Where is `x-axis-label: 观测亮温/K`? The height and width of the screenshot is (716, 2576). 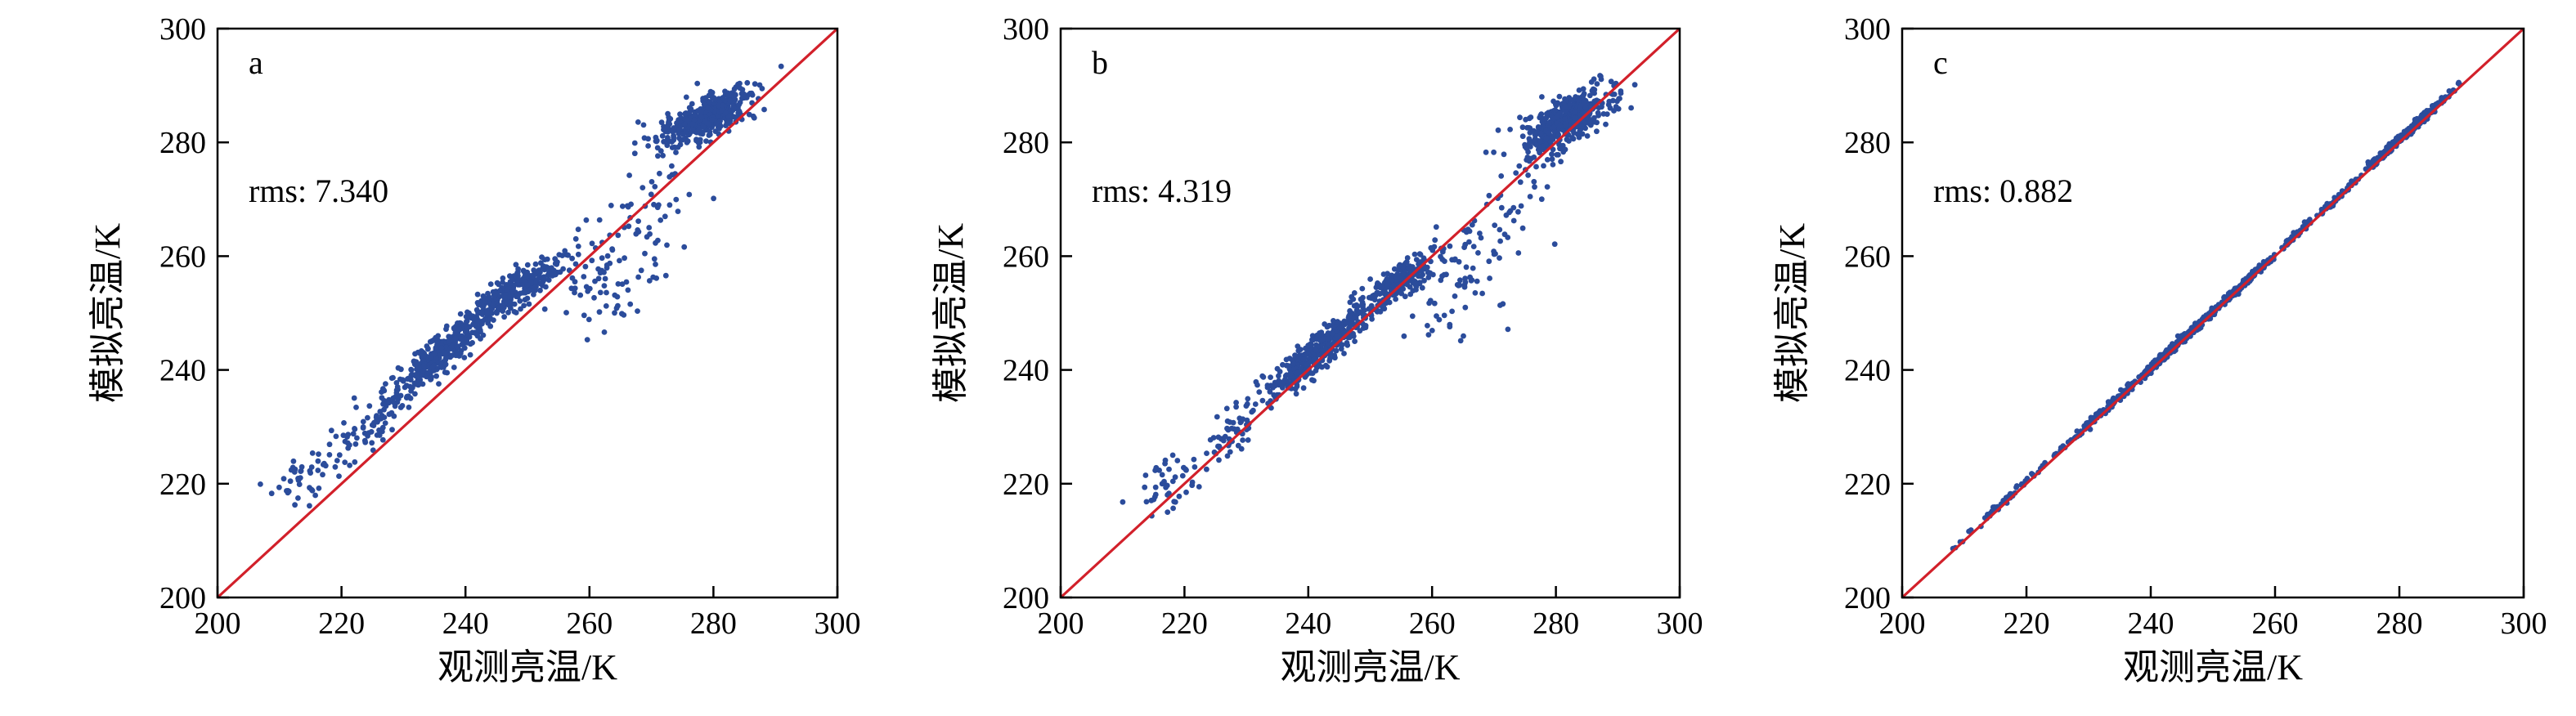
x-axis-label: 观测亮温/K is located at coordinates (527, 667).